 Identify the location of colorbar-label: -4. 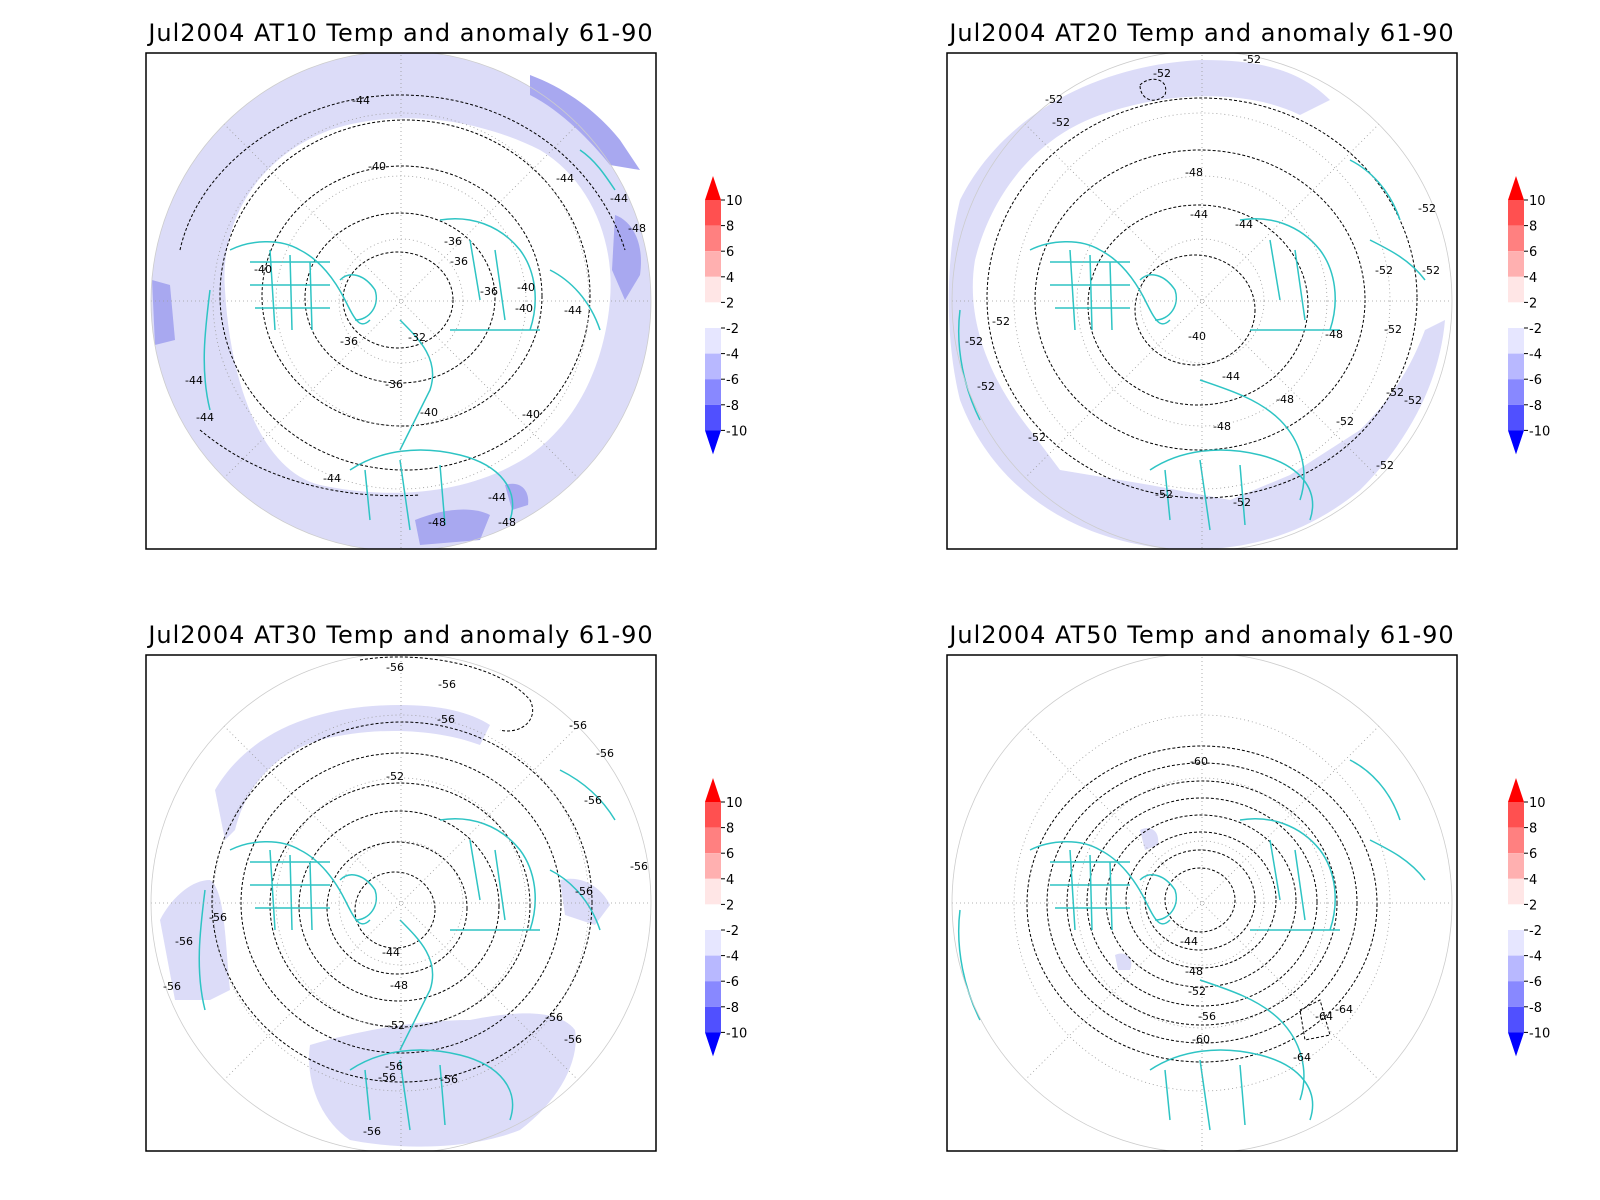
(732, 957).